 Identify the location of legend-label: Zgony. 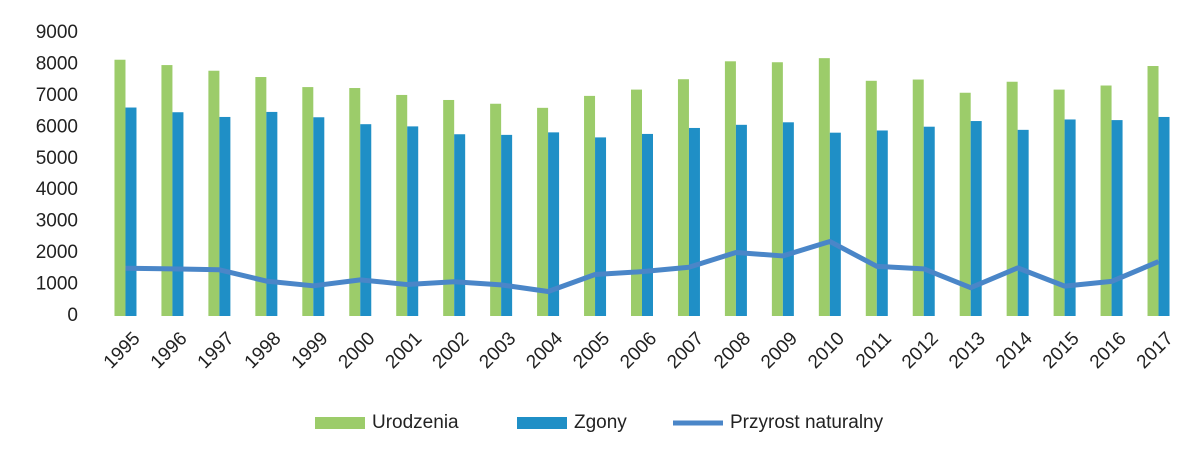
(600, 422).